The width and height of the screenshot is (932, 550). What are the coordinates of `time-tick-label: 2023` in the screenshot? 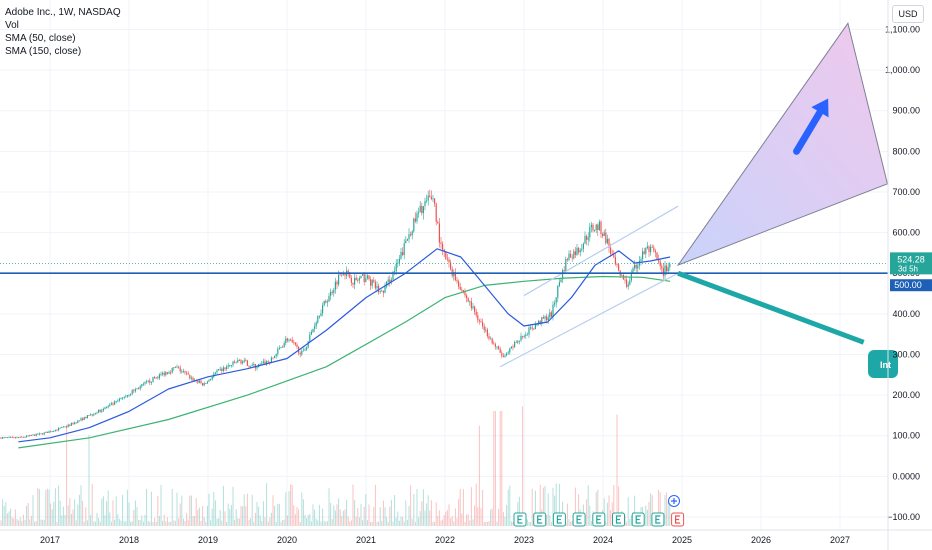 It's located at (524, 540).